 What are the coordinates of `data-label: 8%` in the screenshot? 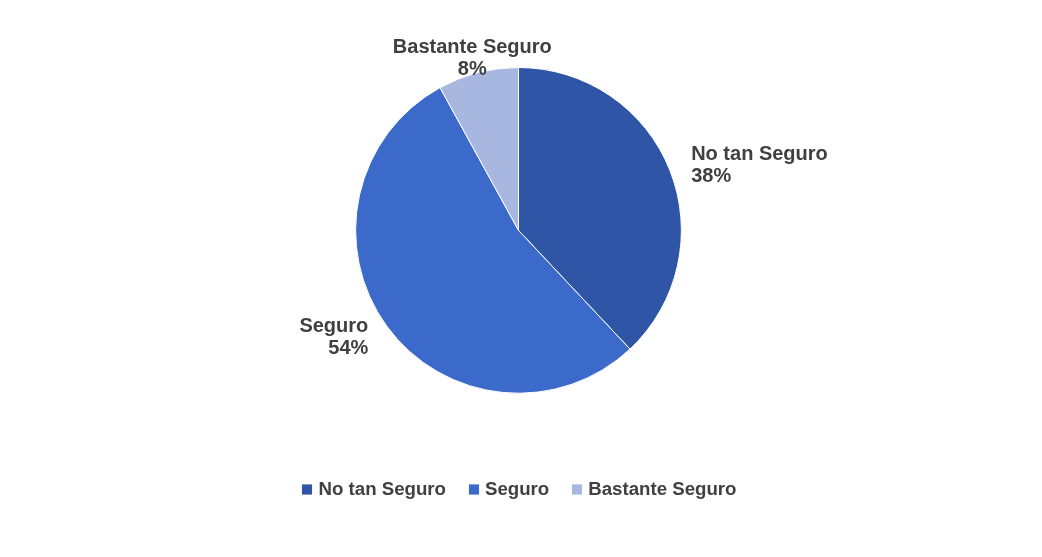 It's located at (472, 67).